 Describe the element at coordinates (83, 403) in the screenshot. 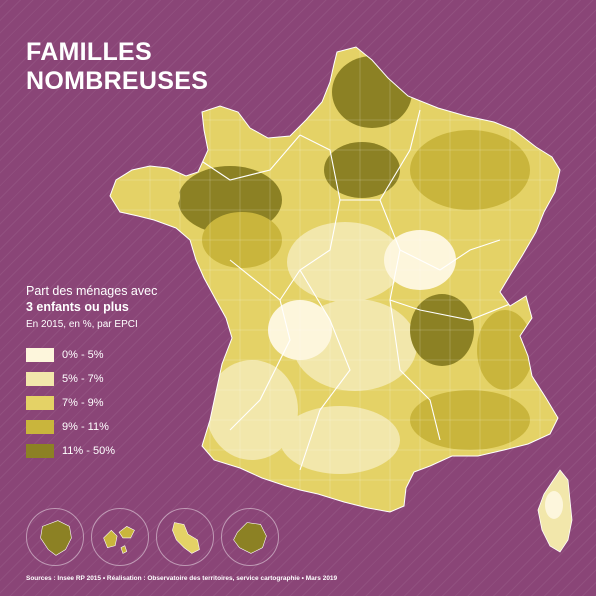

I see `legend-label: 7% - 9%` at that location.